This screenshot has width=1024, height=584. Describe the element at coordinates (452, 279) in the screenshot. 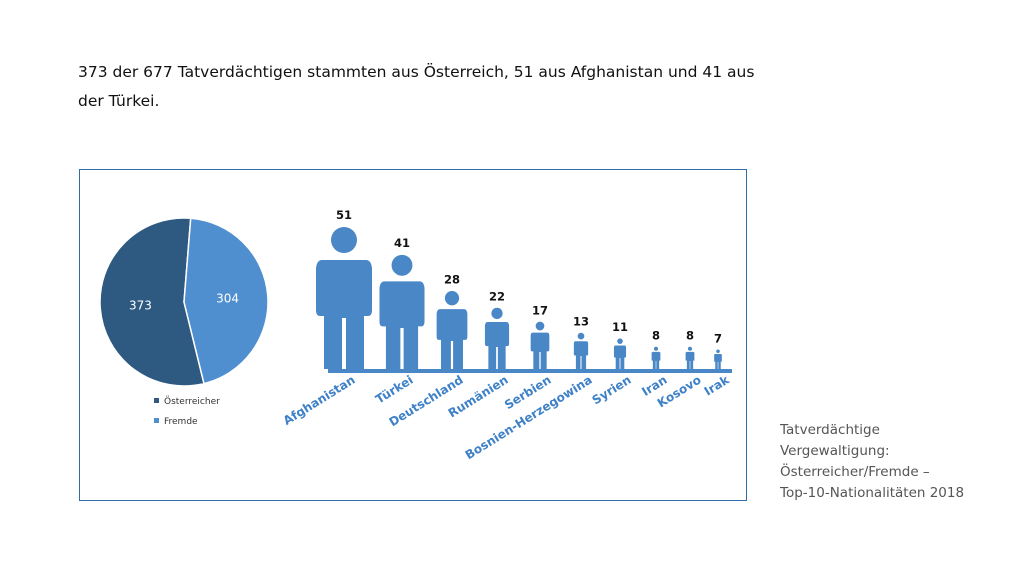

I see `value-label: 28` at that location.